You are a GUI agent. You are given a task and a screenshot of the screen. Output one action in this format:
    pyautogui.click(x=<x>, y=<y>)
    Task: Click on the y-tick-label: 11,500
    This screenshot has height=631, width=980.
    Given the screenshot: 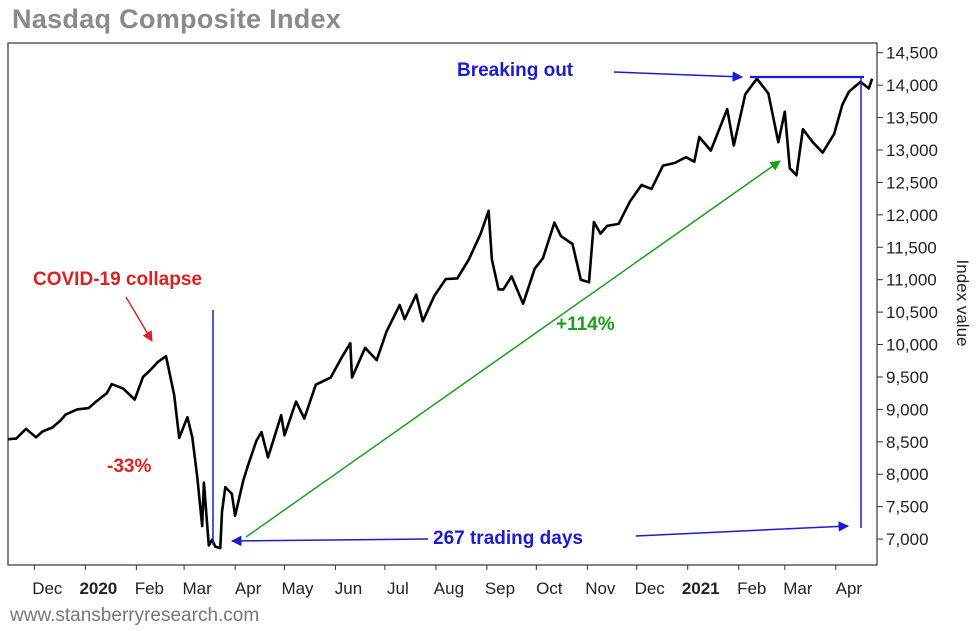 What is the action you would take?
    pyautogui.click(x=911, y=247)
    